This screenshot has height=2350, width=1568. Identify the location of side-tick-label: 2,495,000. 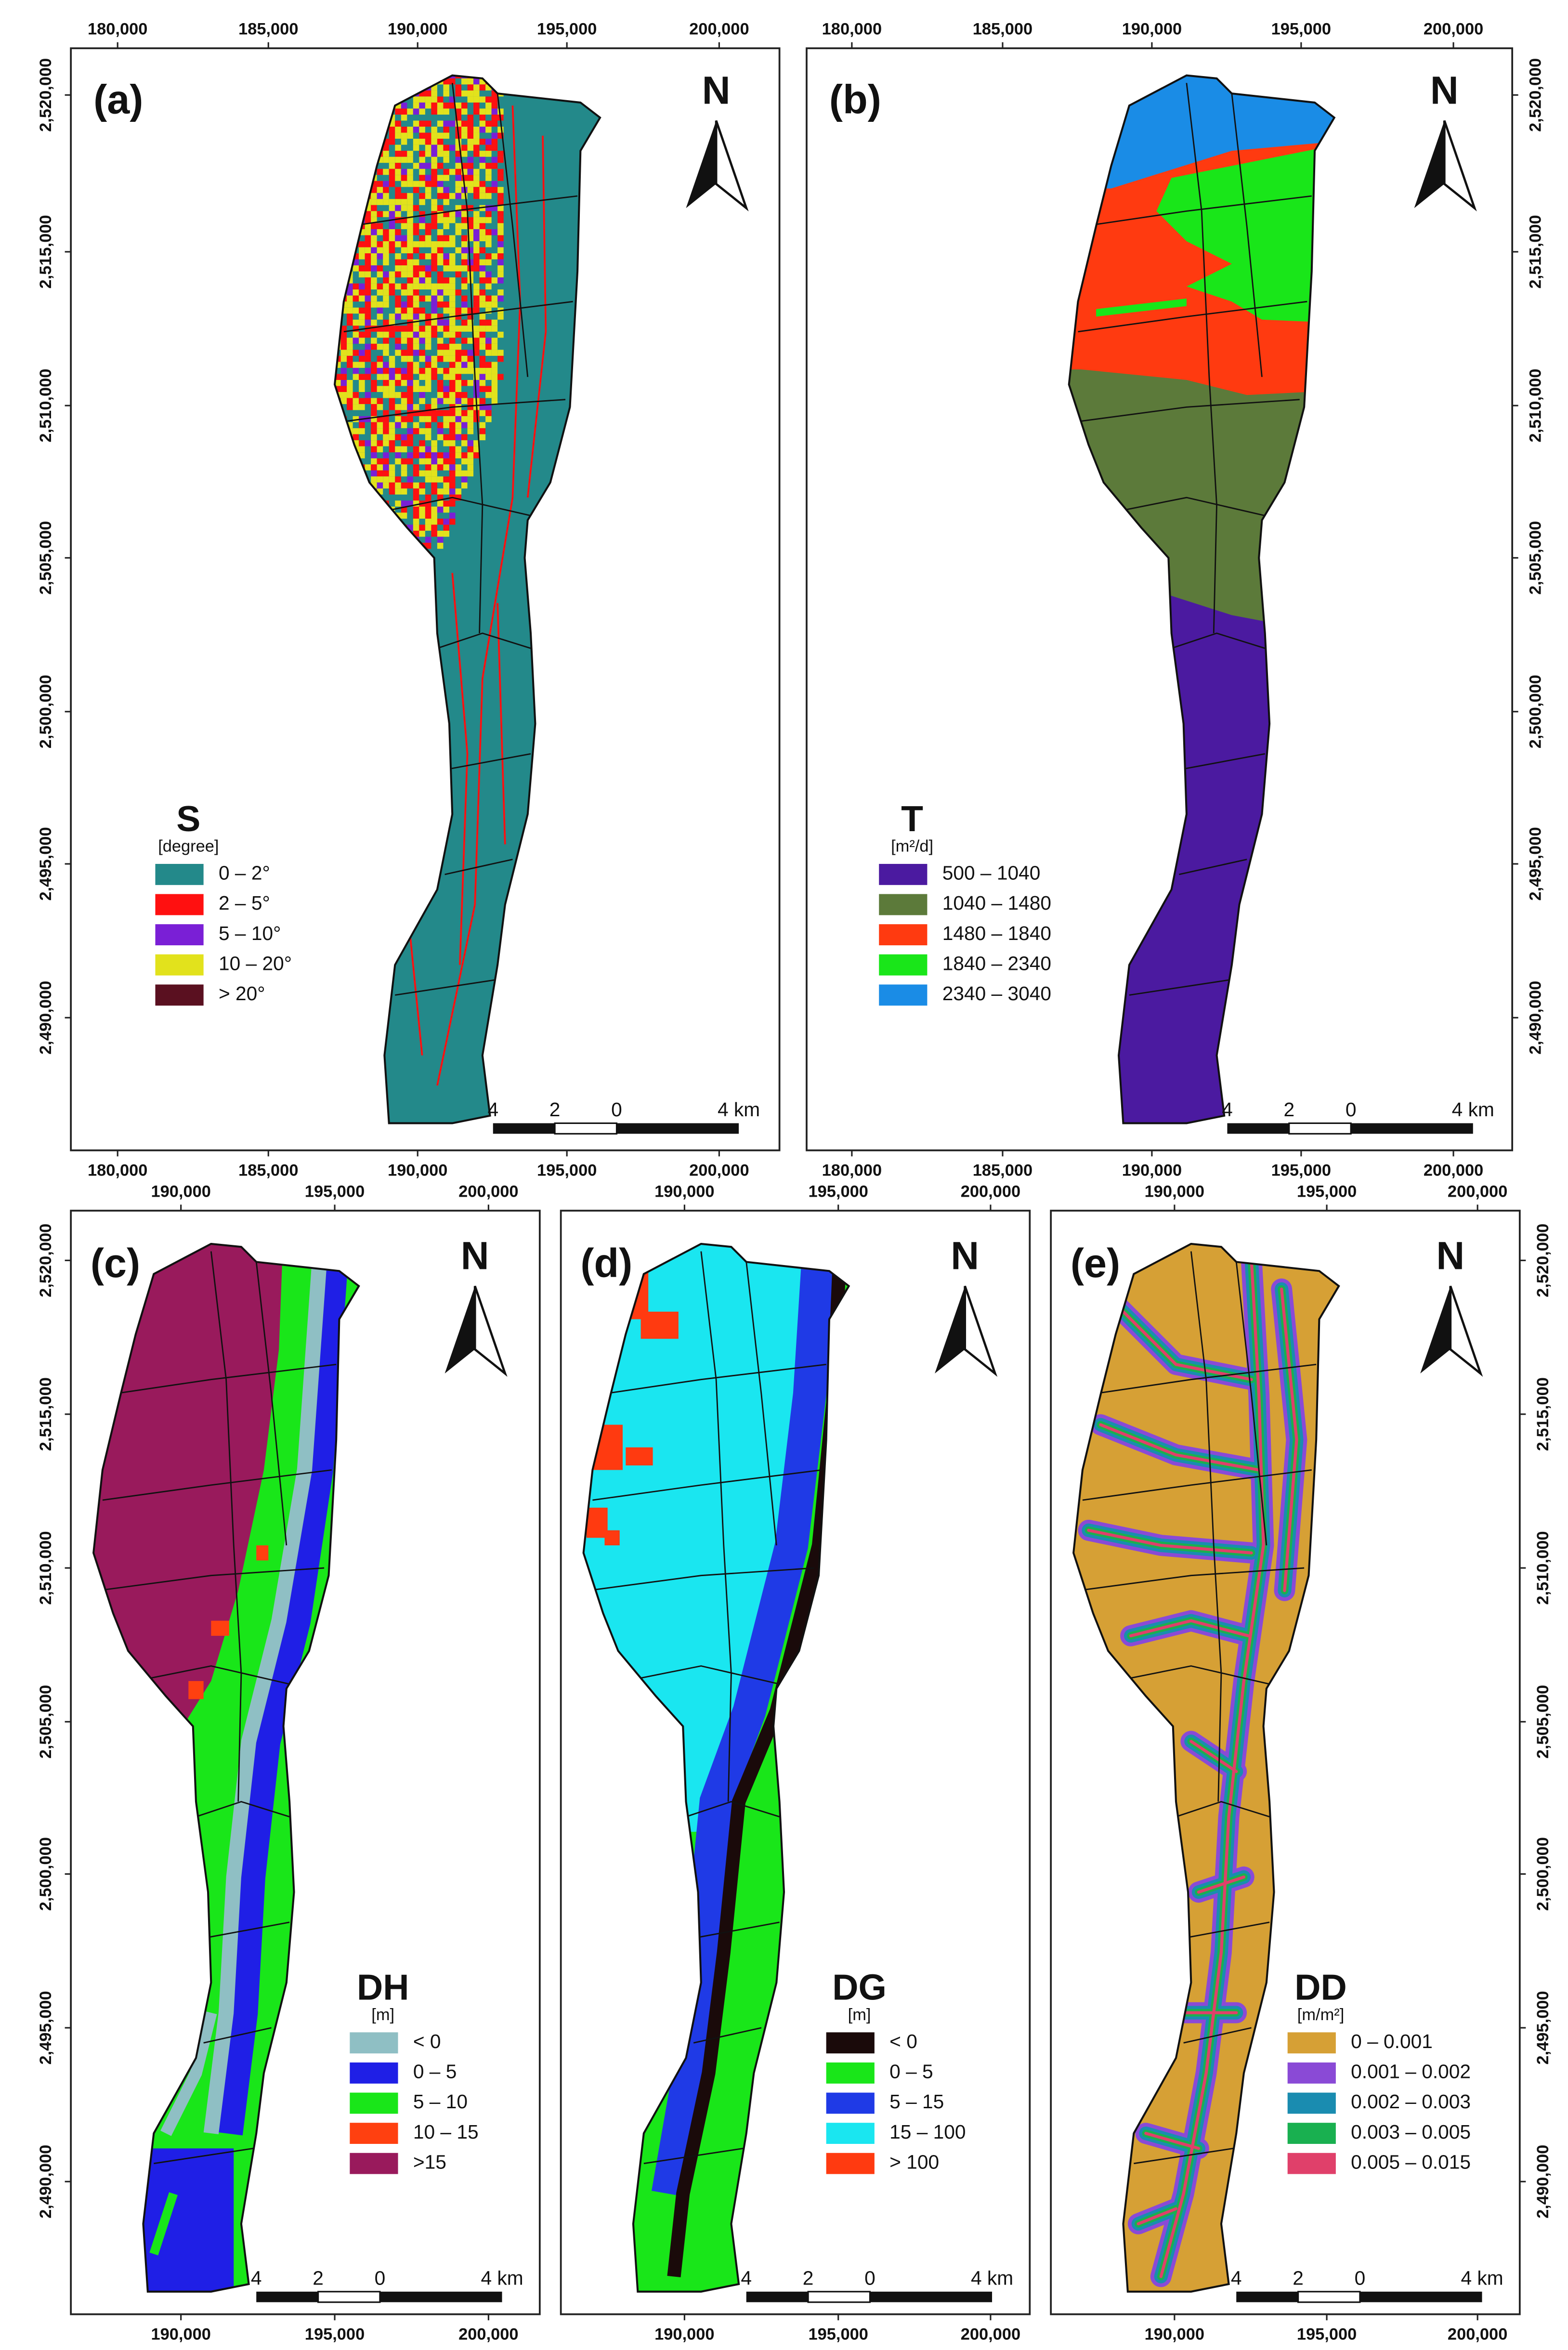
(1535, 864).